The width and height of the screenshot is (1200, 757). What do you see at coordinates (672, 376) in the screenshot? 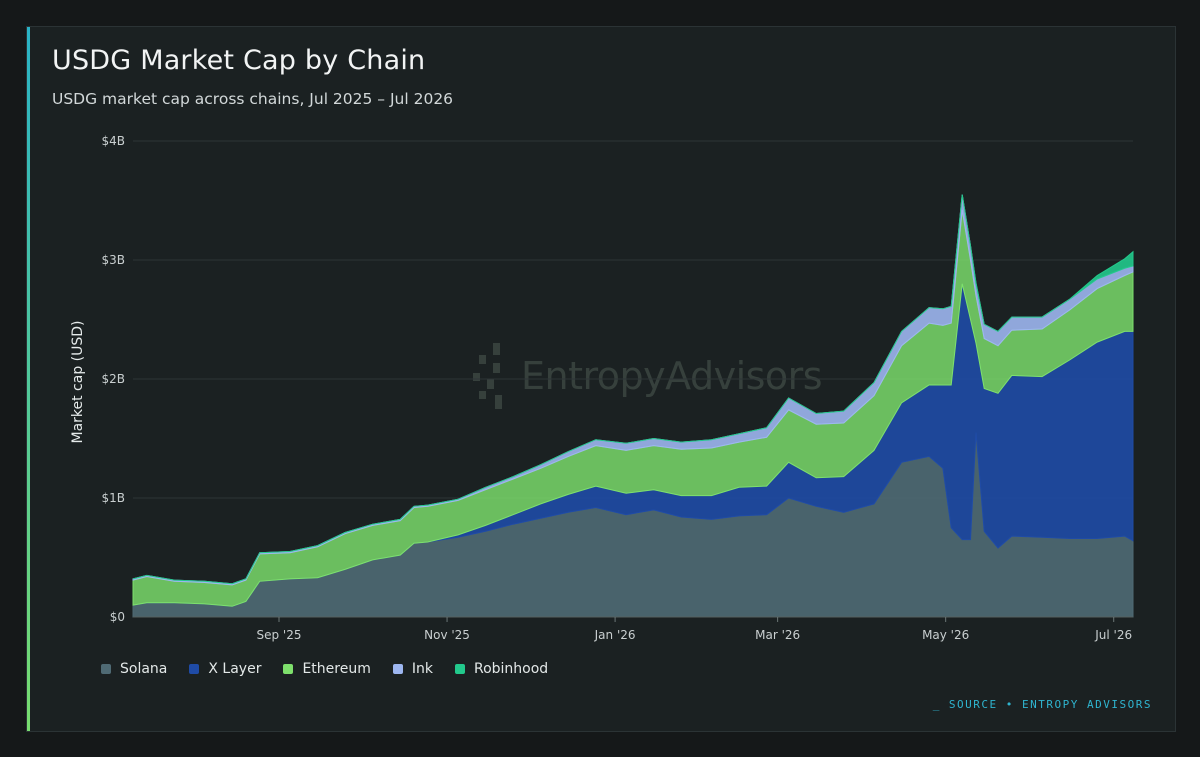
I see `watermark-text: EntropyAdvisors` at bounding box center [672, 376].